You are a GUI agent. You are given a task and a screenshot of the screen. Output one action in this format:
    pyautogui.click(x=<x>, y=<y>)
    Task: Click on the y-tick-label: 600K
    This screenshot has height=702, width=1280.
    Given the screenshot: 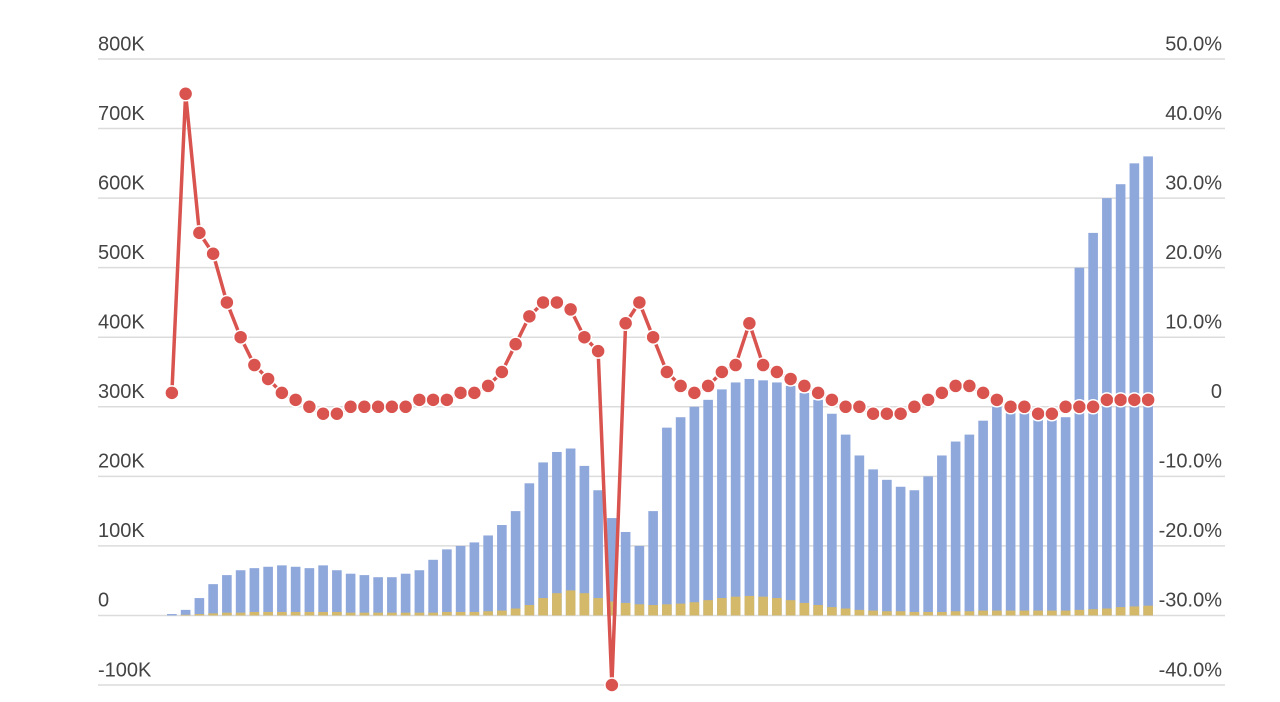 What is the action you would take?
    pyautogui.click(x=121, y=183)
    